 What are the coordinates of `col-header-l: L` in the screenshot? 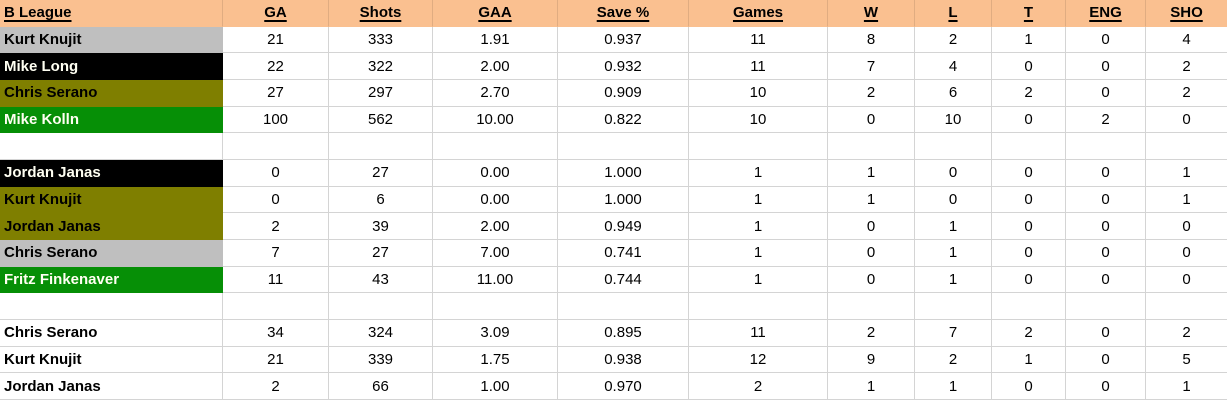 It's located at (953, 13).